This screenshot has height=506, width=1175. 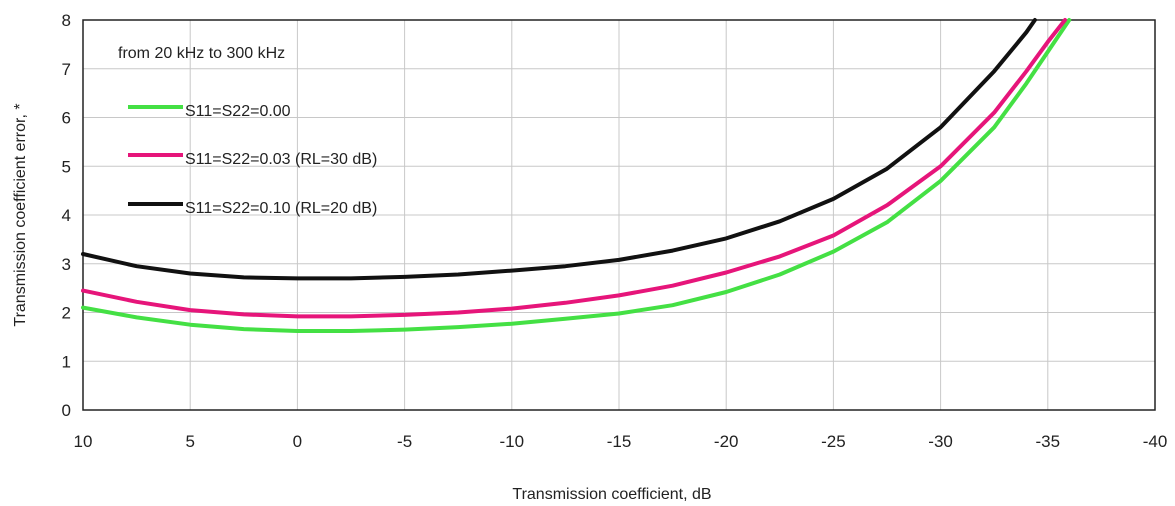 What do you see at coordinates (66, 313) in the screenshot?
I see `y-tick-label: 2` at bounding box center [66, 313].